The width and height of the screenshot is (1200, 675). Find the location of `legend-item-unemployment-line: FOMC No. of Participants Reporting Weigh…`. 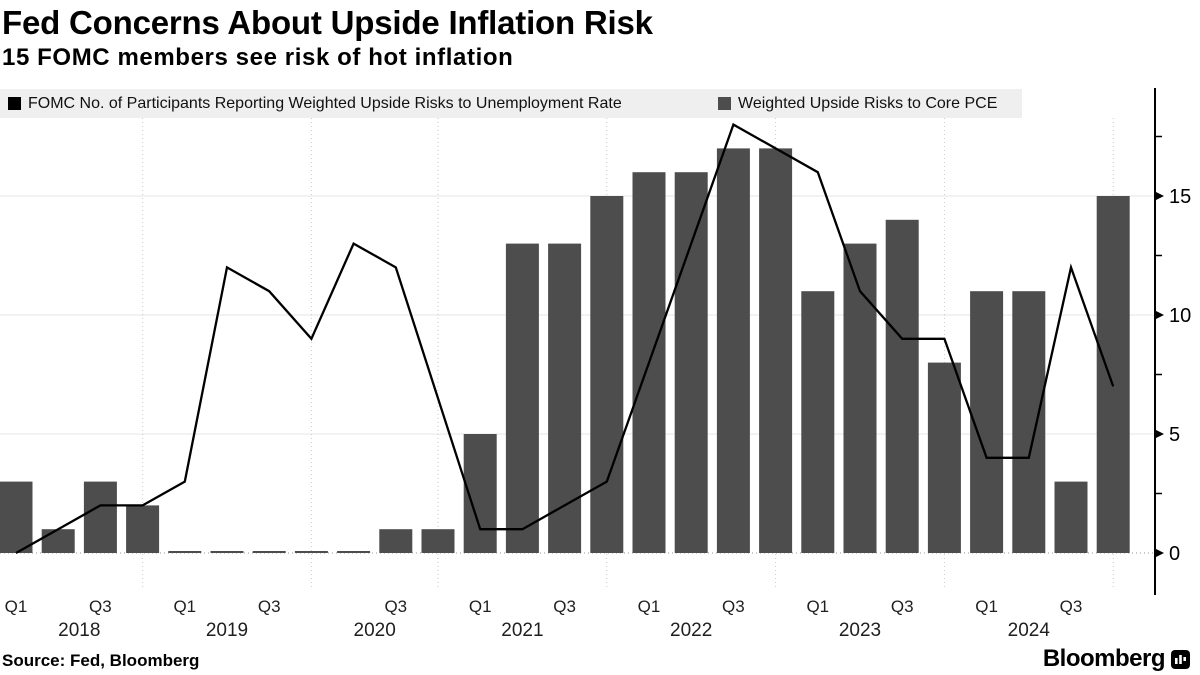

legend-item-unemployment-line: FOMC No. of Participants Reporting Weigh… is located at coordinates (363, 104).